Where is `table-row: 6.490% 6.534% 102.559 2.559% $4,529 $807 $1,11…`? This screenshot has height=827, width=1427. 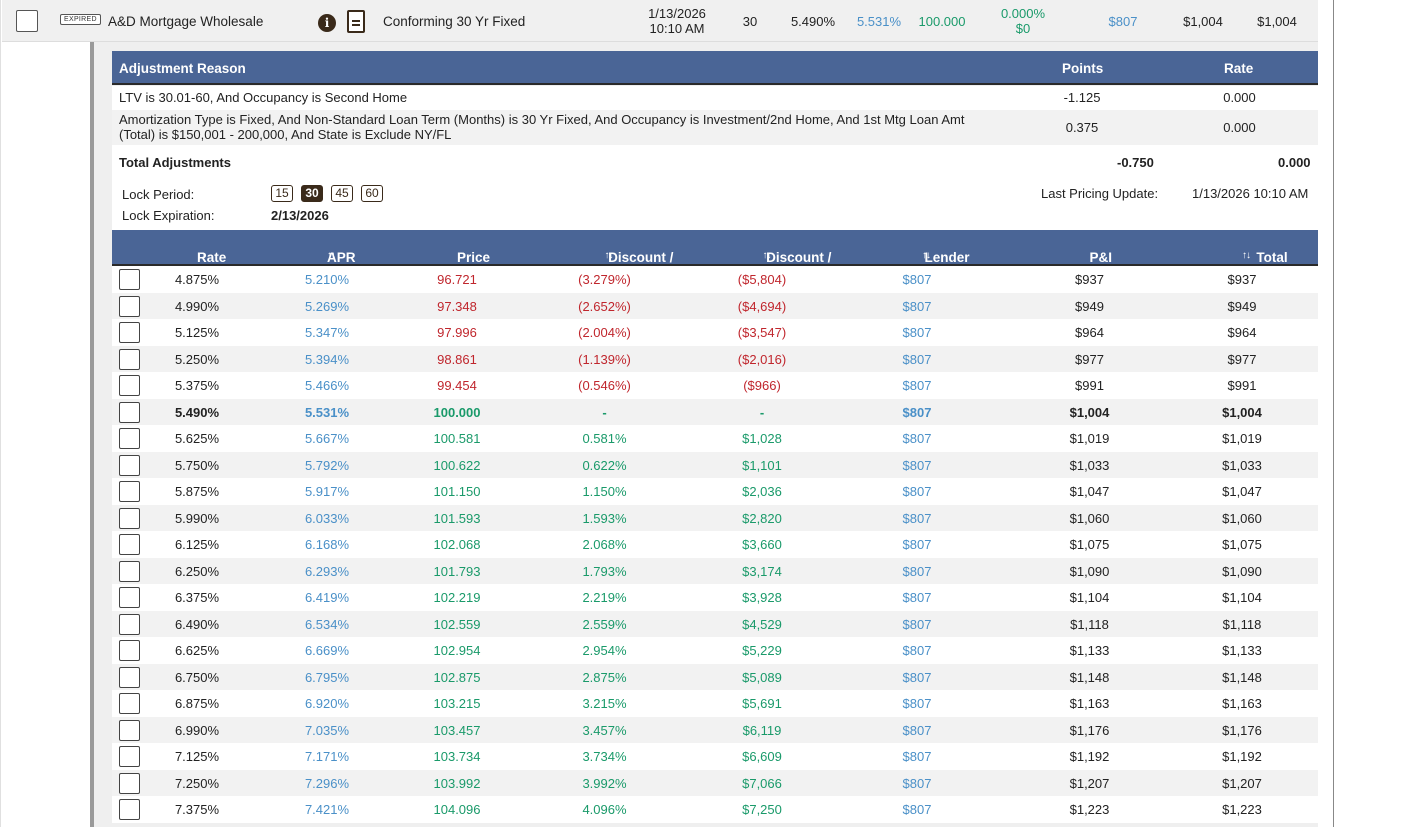
table-row: 6.490% 6.534% 102.559 2.559% $4,529 $807 $1,11… is located at coordinates (715, 623).